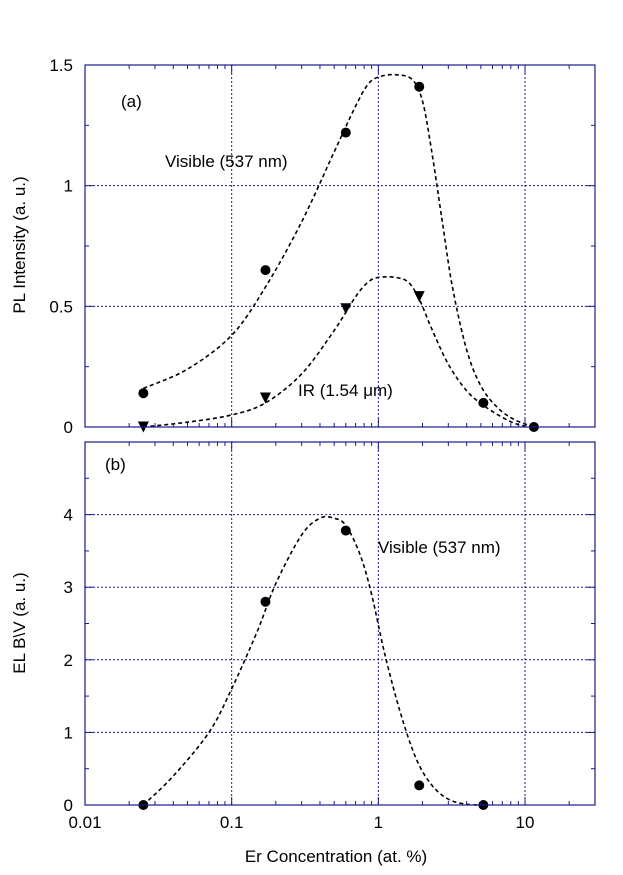 The image size is (623, 875). I want to click on y-tick-label: 2, so click(68, 660).